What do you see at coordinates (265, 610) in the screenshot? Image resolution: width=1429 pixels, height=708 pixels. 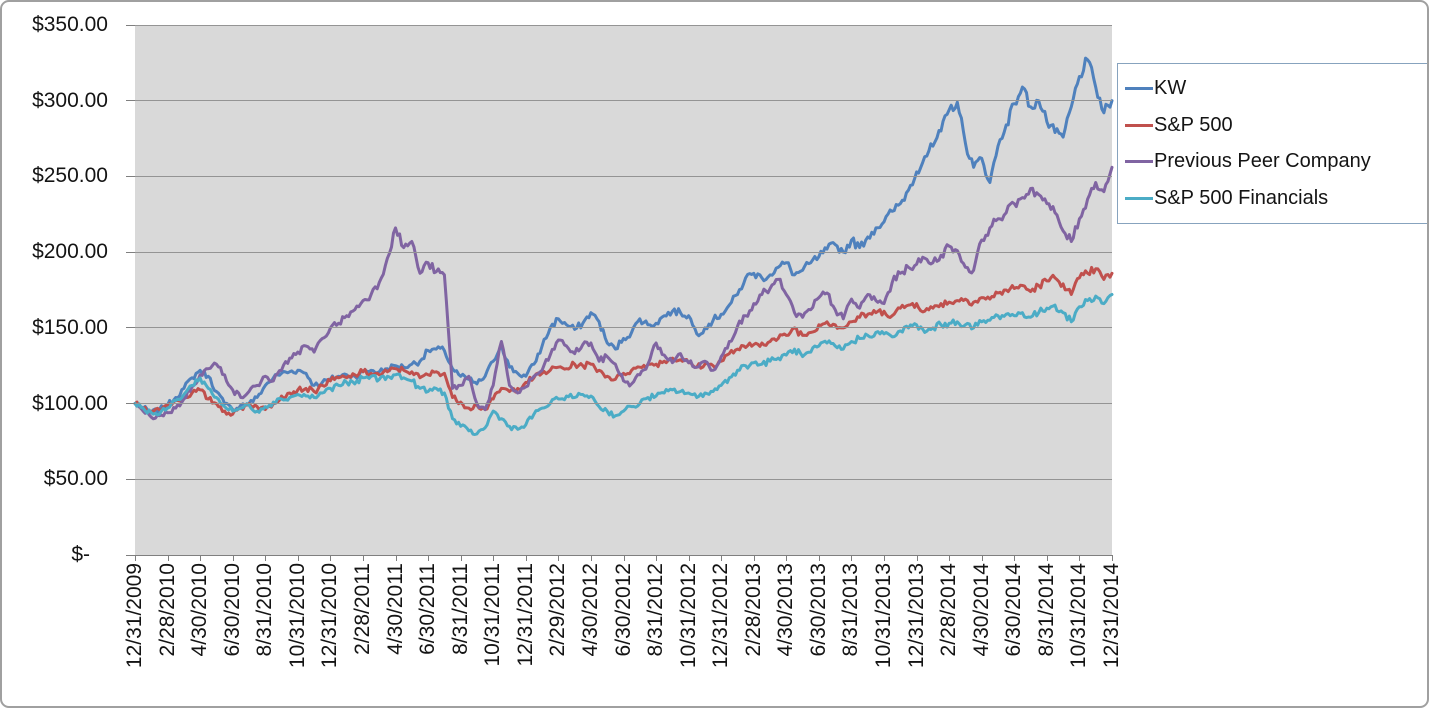 I see `x-axis-label: 8/31/2010` at bounding box center [265, 610].